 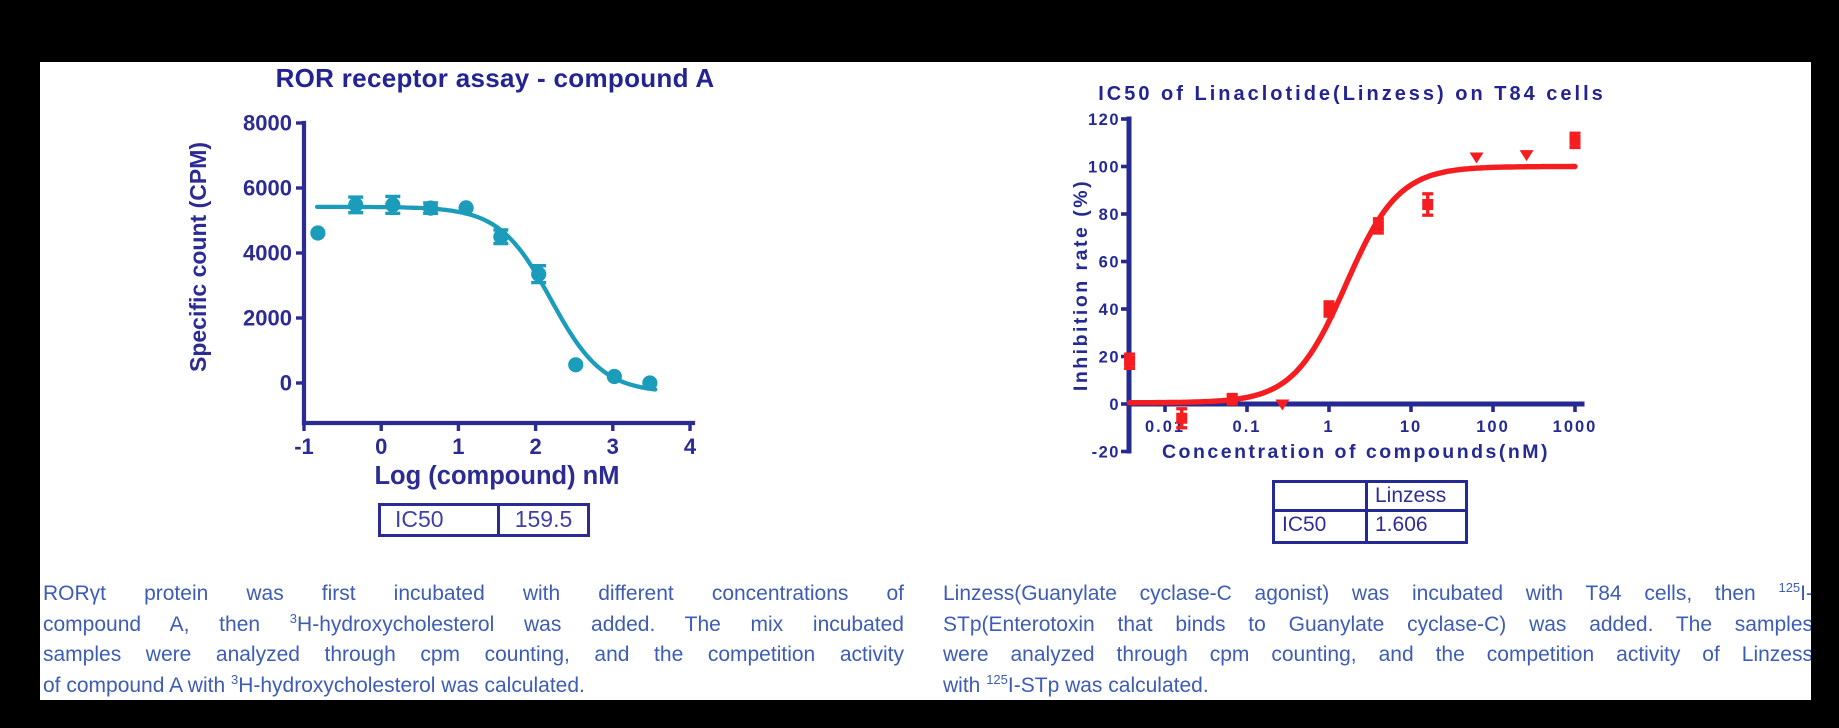 I want to click on y-tick-label: 40, so click(x=1109, y=310).